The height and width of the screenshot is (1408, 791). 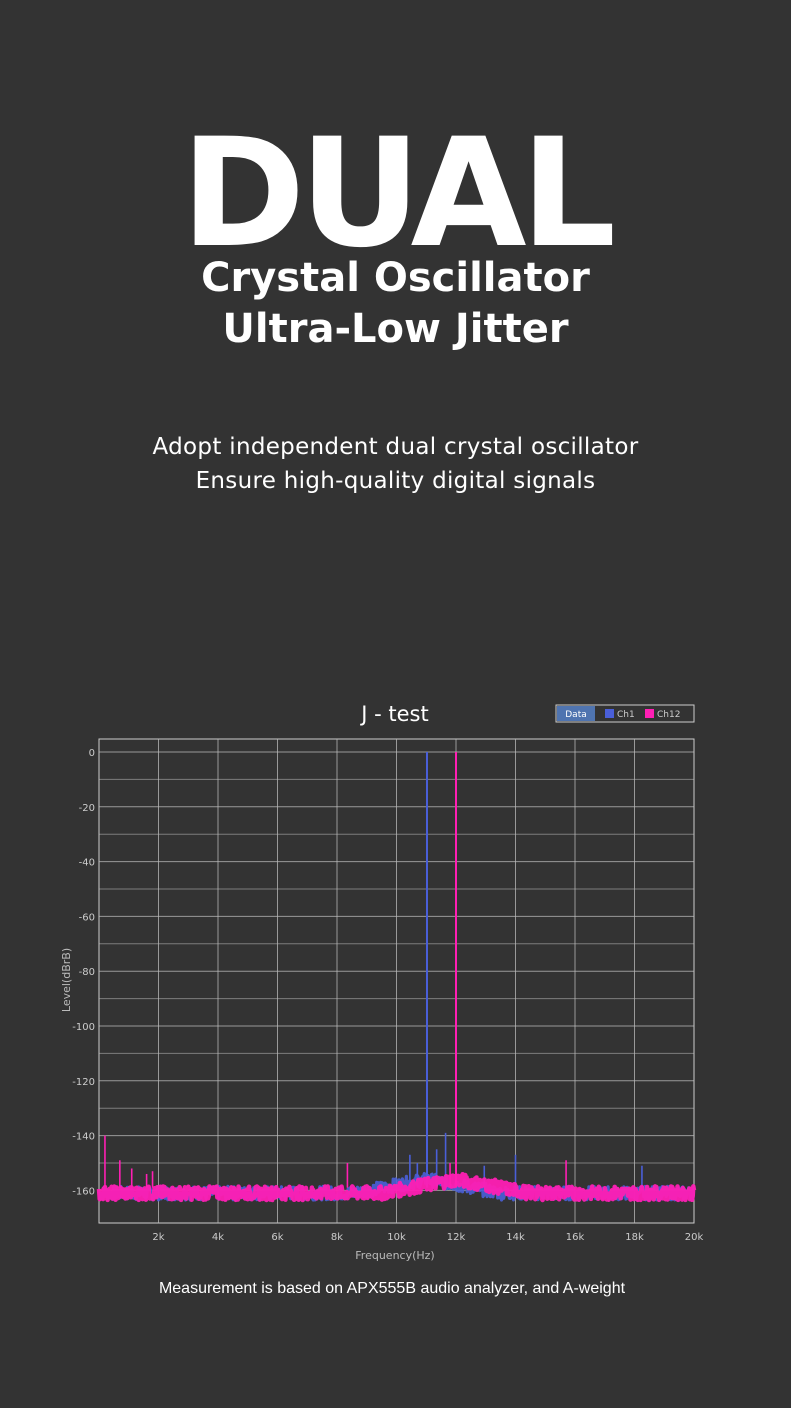 What do you see at coordinates (395, 481) in the screenshot?
I see `description-line2: Ensure high-quality digital signals` at bounding box center [395, 481].